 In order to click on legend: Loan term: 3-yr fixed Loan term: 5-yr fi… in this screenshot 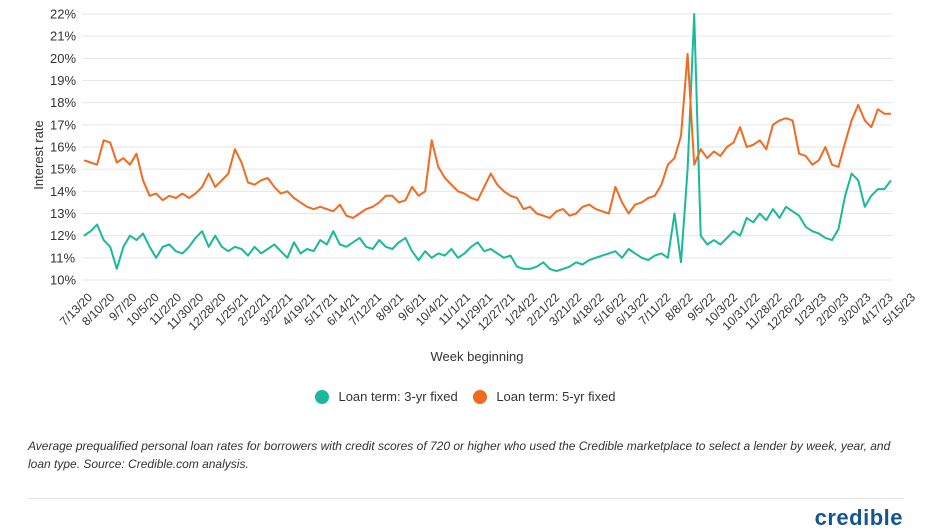, I will do `click(465, 398)`.